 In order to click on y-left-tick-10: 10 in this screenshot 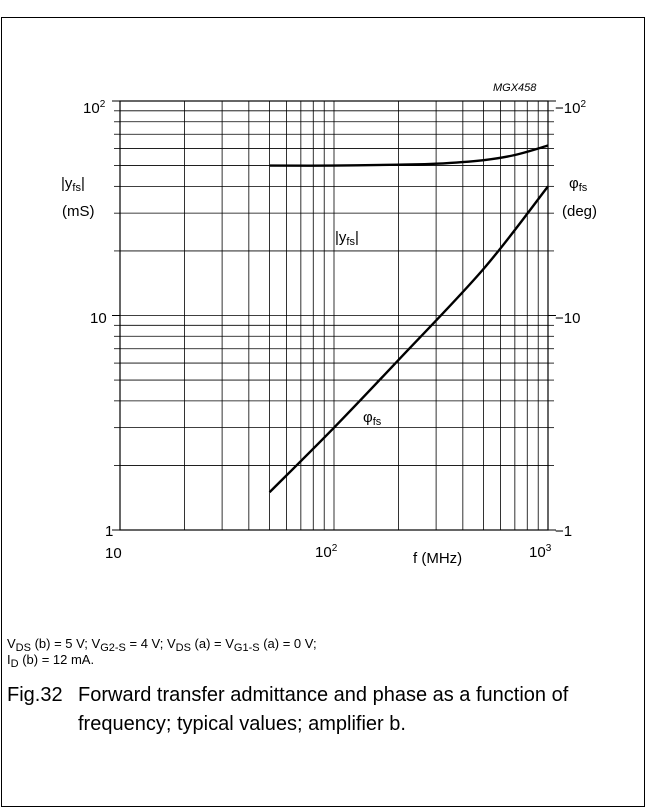, I will do `click(98, 318)`.